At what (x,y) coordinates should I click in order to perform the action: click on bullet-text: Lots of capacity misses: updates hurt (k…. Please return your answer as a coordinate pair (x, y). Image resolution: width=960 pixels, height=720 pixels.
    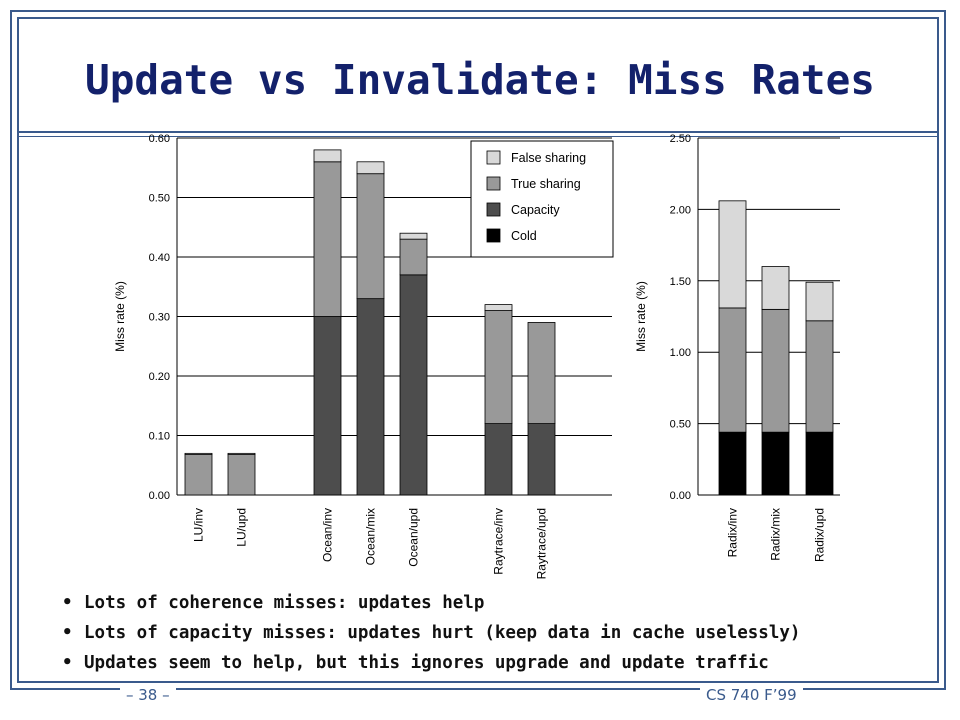
    Looking at the image, I should click on (442, 633).